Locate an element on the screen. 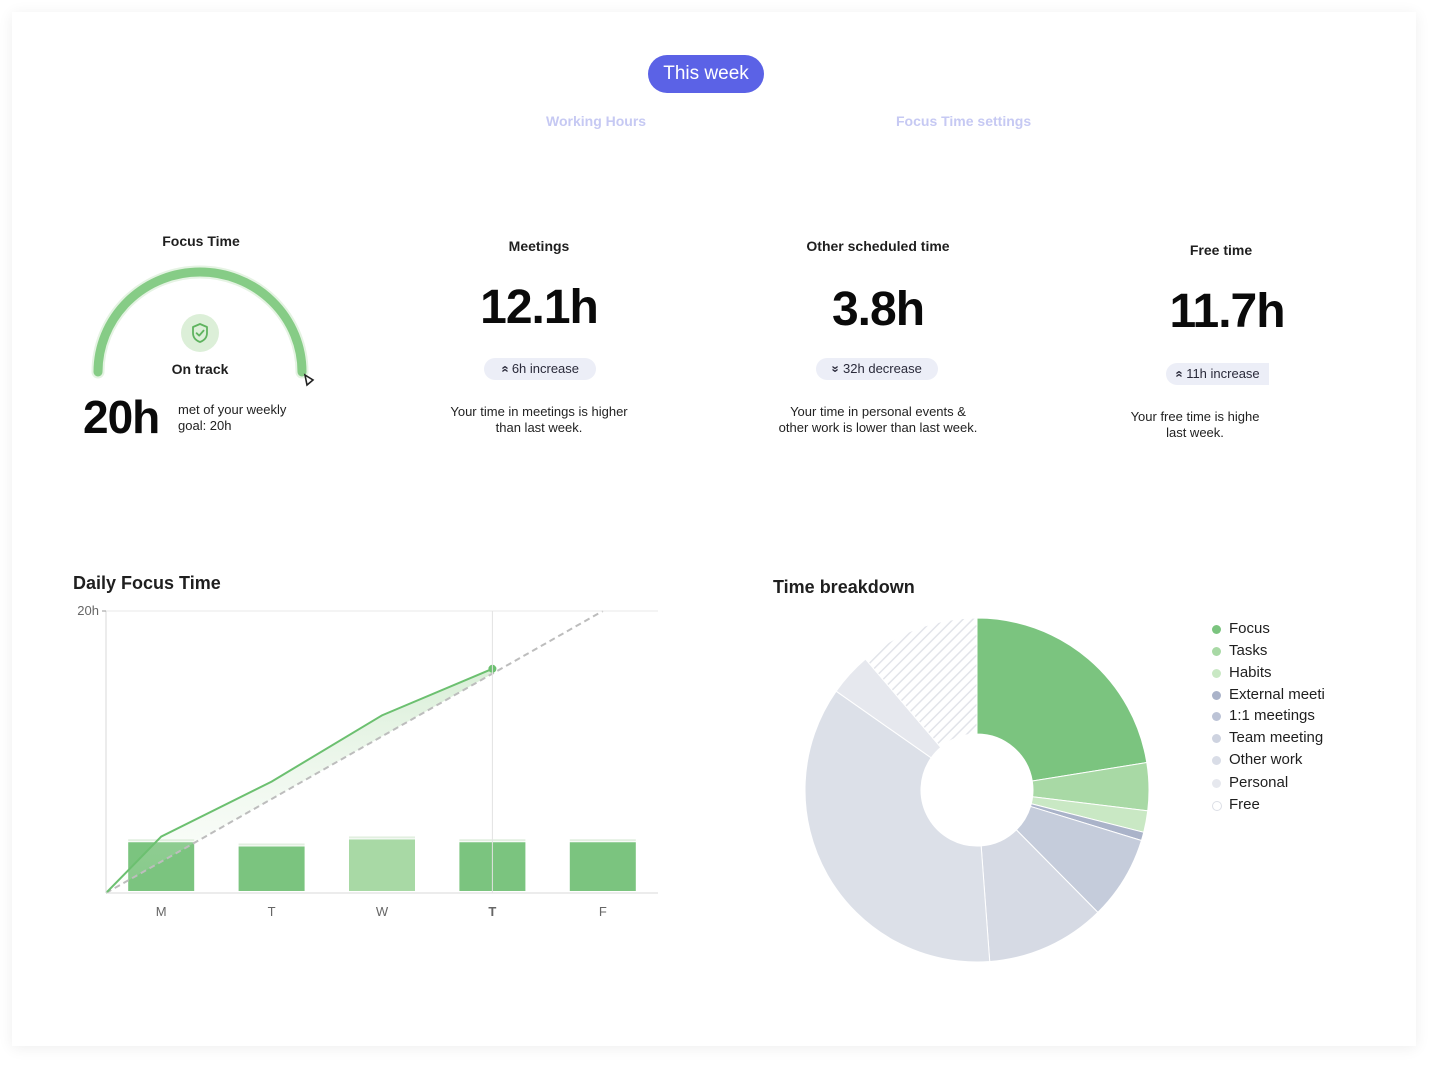 This screenshot has width=1442, height=1073. meetings-change-label: 6h increase is located at coordinates (545, 368).